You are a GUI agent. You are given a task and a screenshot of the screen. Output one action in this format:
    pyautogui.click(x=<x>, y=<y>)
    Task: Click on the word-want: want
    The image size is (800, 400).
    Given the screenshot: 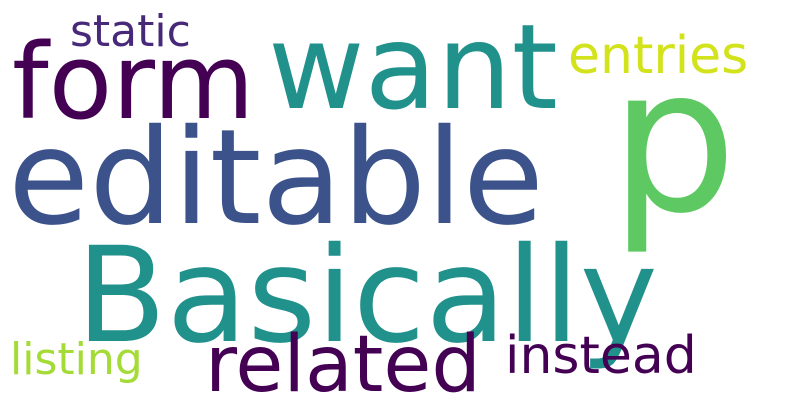 What is the action you would take?
    pyautogui.click(x=413, y=68)
    